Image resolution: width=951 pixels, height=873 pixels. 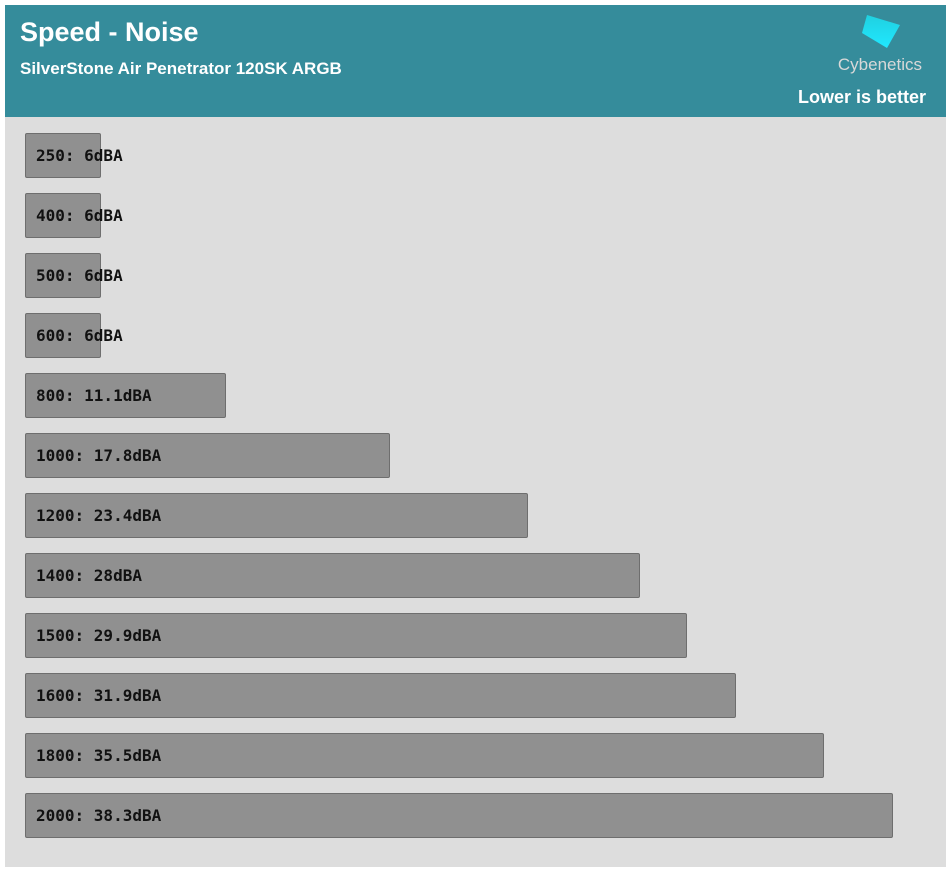 What do you see at coordinates (109, 32) in the screenshot?
I see `chart-title: Speed - Noise` at bounding box center [109, 32].